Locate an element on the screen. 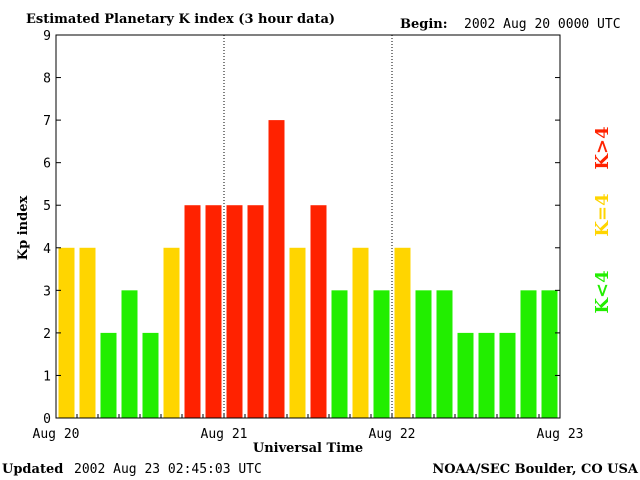 Image resolution: width=640 pixels, height=480 pixels. y-tick-label: 3 is located at coordinates (47, 291).